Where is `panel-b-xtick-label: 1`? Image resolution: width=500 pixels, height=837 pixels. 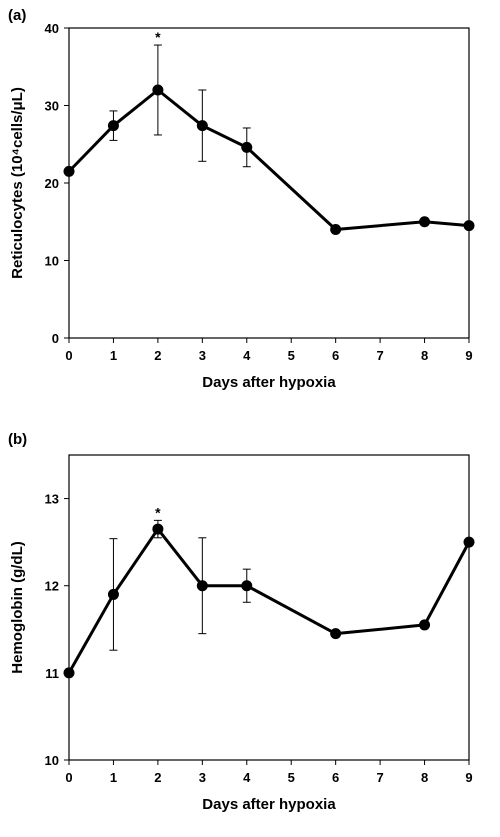 panel-b-xtick-label: 1 is located at coordinates (113, 777).